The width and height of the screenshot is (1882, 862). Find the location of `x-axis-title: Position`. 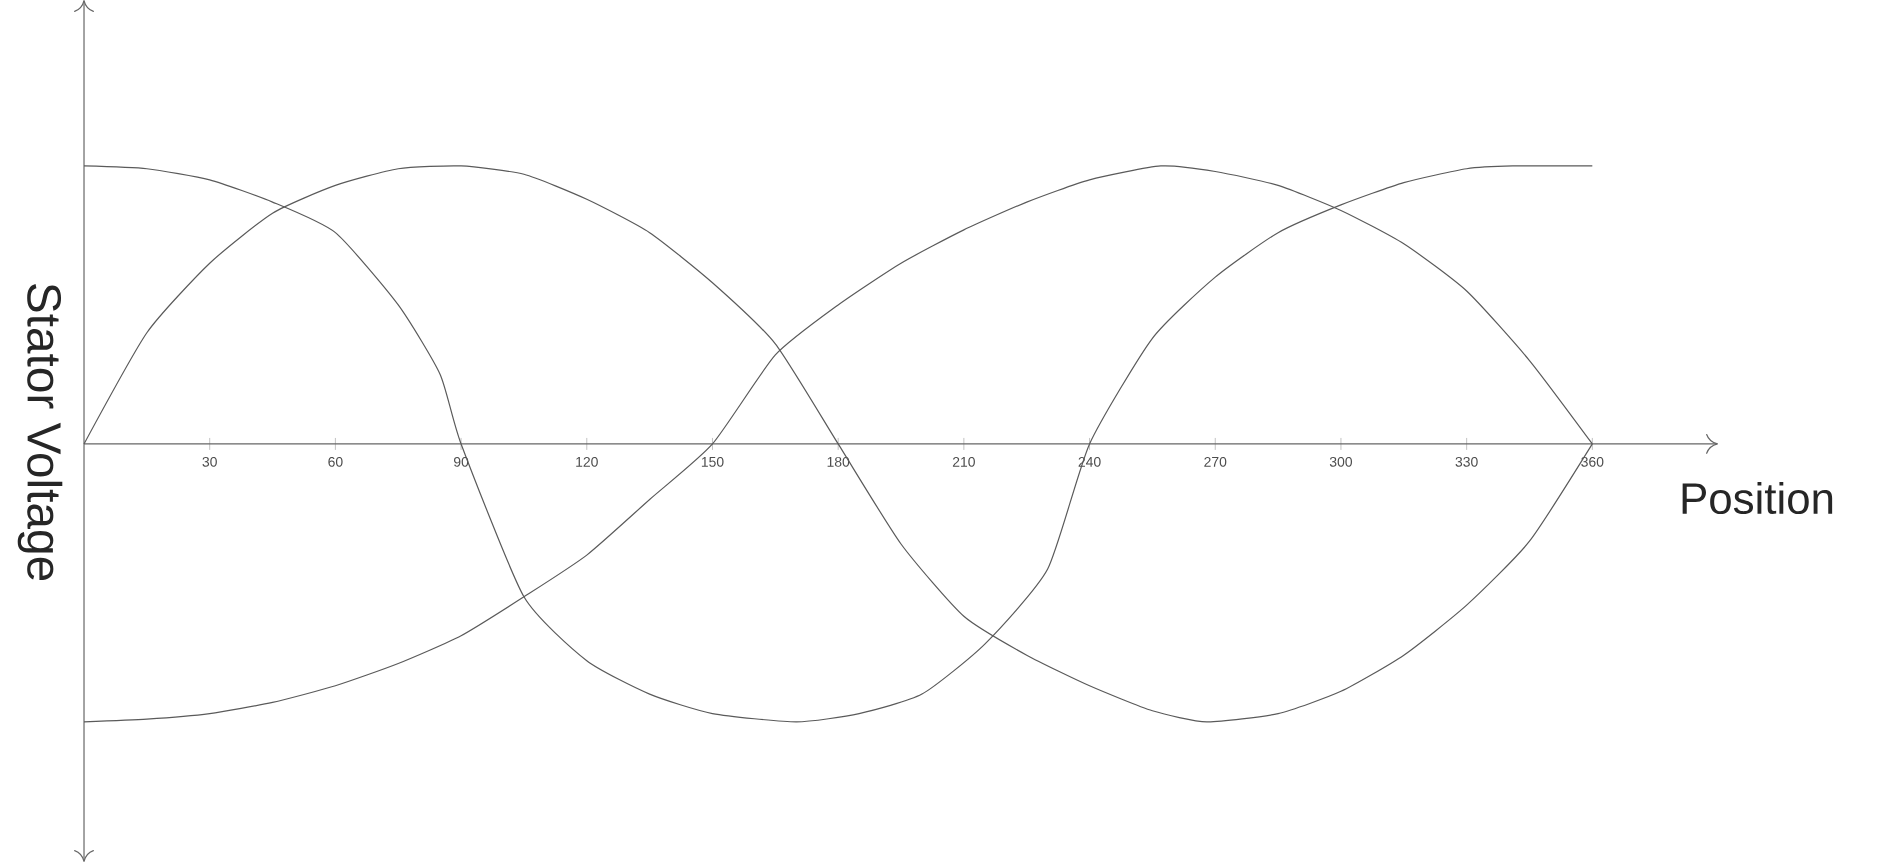

x-axis-title: Position is located at coordinates (1757, 498).